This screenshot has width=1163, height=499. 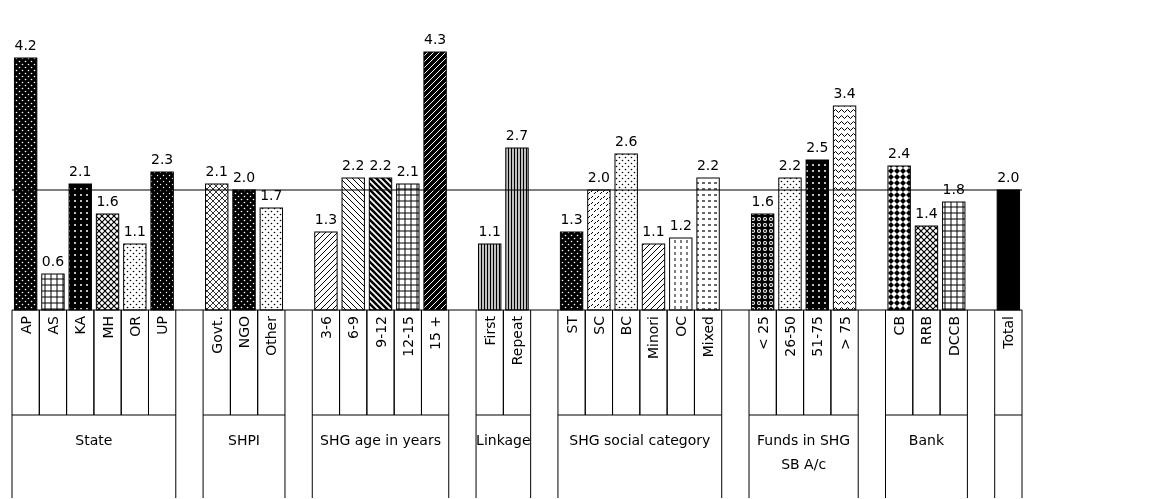 I want to click on x-tick-label: MH, so click(x=107, y=327).